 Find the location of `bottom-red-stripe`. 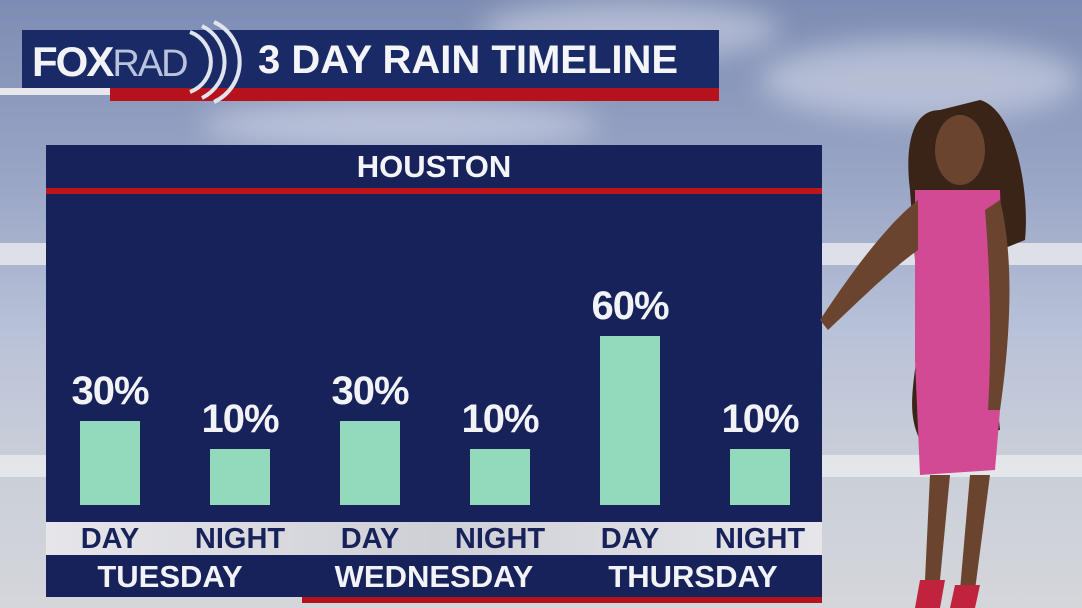

bottom-red-stripe is located at coordinates (562, 600).